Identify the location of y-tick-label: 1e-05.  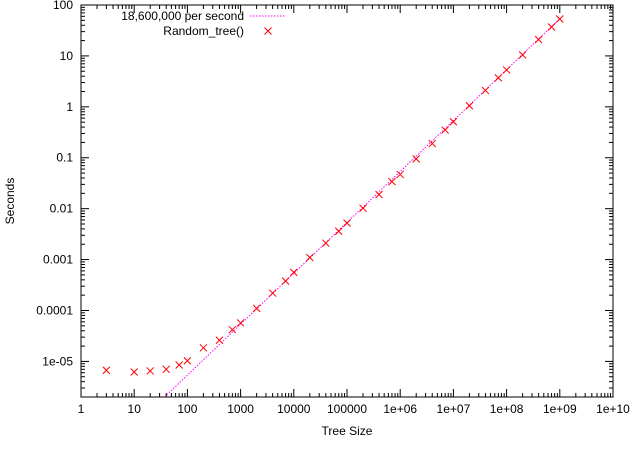
(57, 361).